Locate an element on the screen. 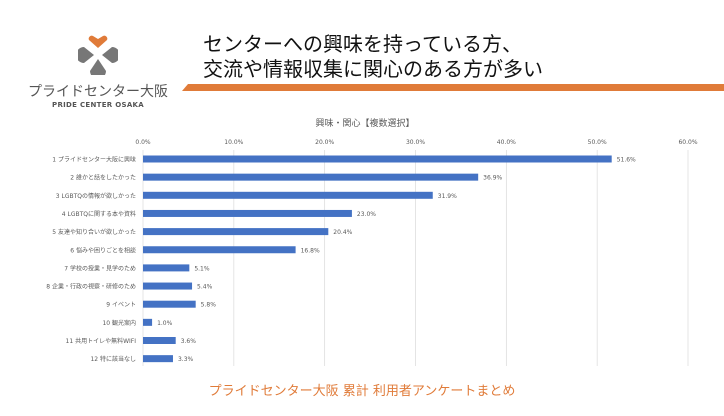 The image size is (724, 416). category-label: 4 LGBTQに関する本や資料 is located at coordinates (99, 214).